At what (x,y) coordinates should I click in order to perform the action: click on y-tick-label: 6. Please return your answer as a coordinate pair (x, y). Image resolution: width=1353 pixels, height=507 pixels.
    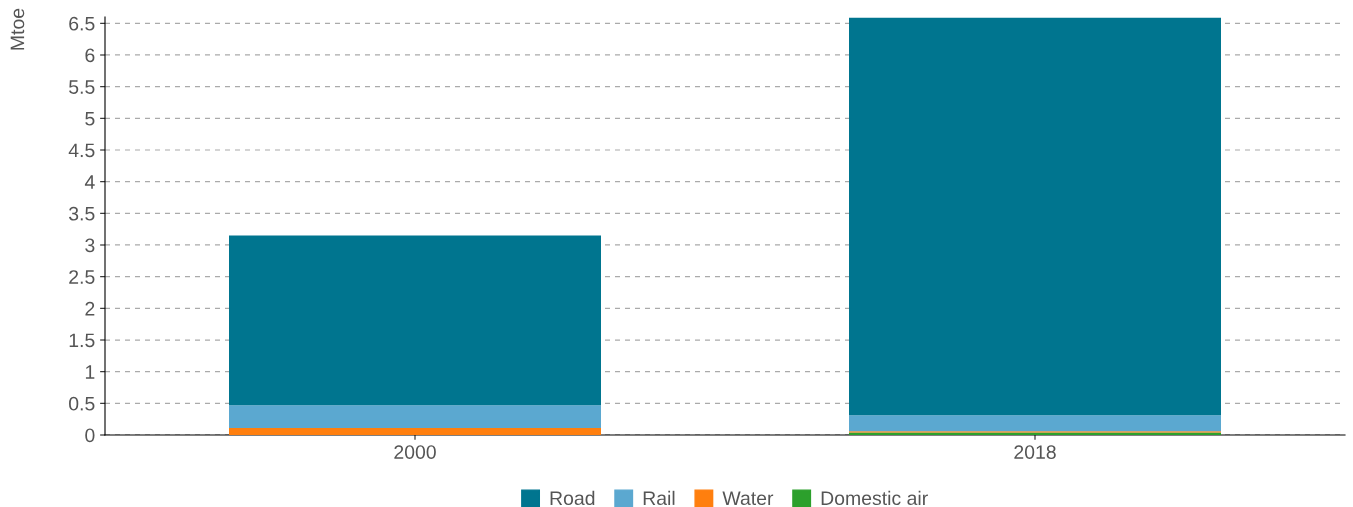
    Looking at the image, I should click on (90, 55).